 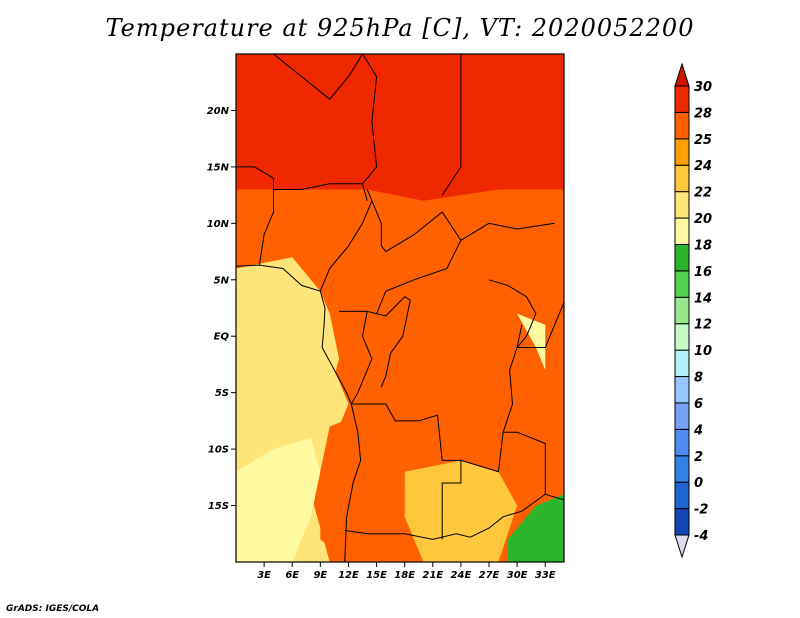 What do you see at coordinates (376, 575) in the screenshot?
I see `x-tick-label: 15E` at bounding box center [376, 575].